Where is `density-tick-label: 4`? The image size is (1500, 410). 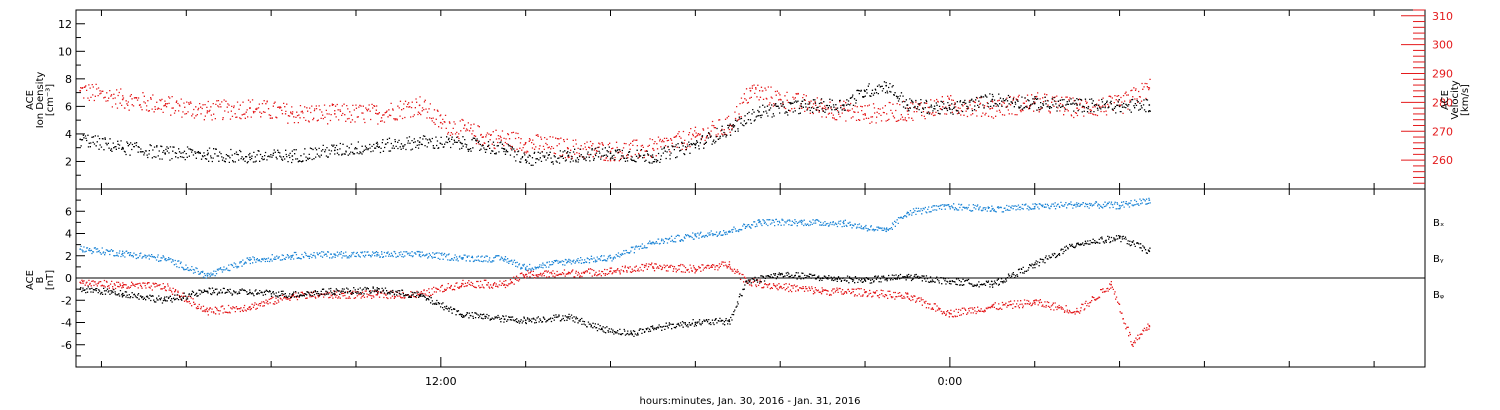
density-tick-label: 4 is located at coordinates (68, 134).